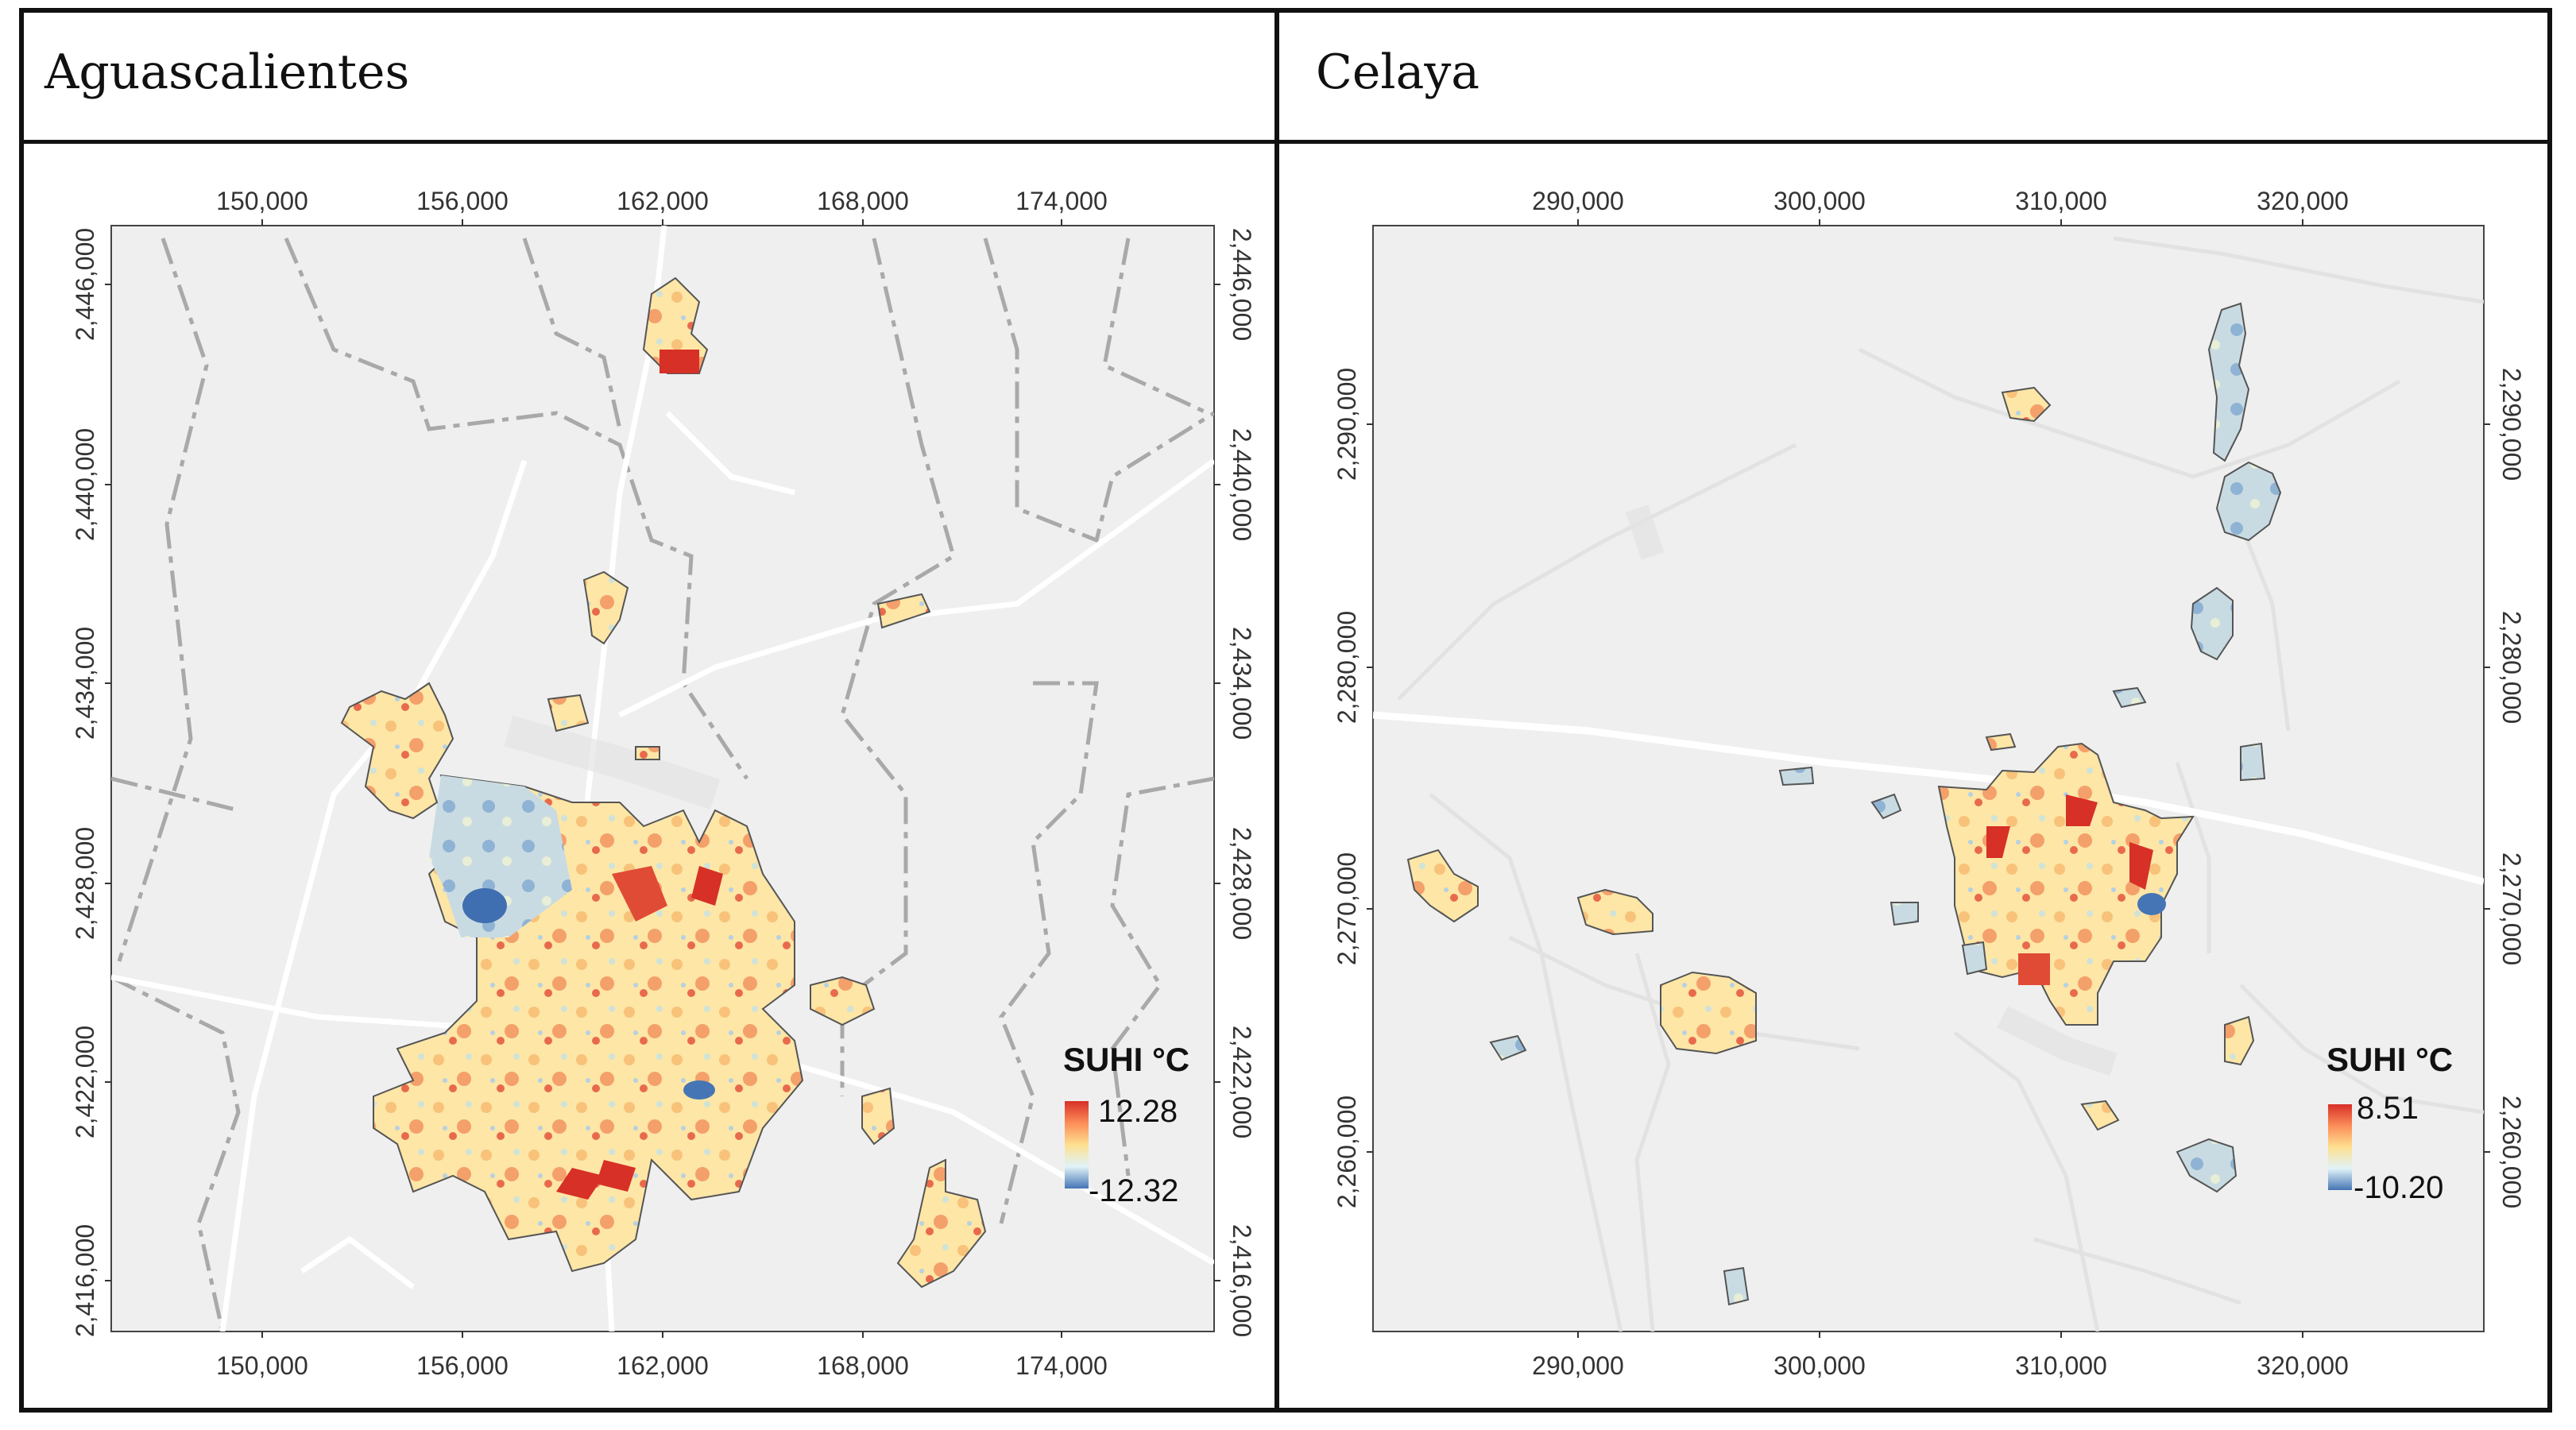  Describe the element at coordinates (1242, 1280) in the screenshot. I see `y-tick-label: 2,416,000` at that location.